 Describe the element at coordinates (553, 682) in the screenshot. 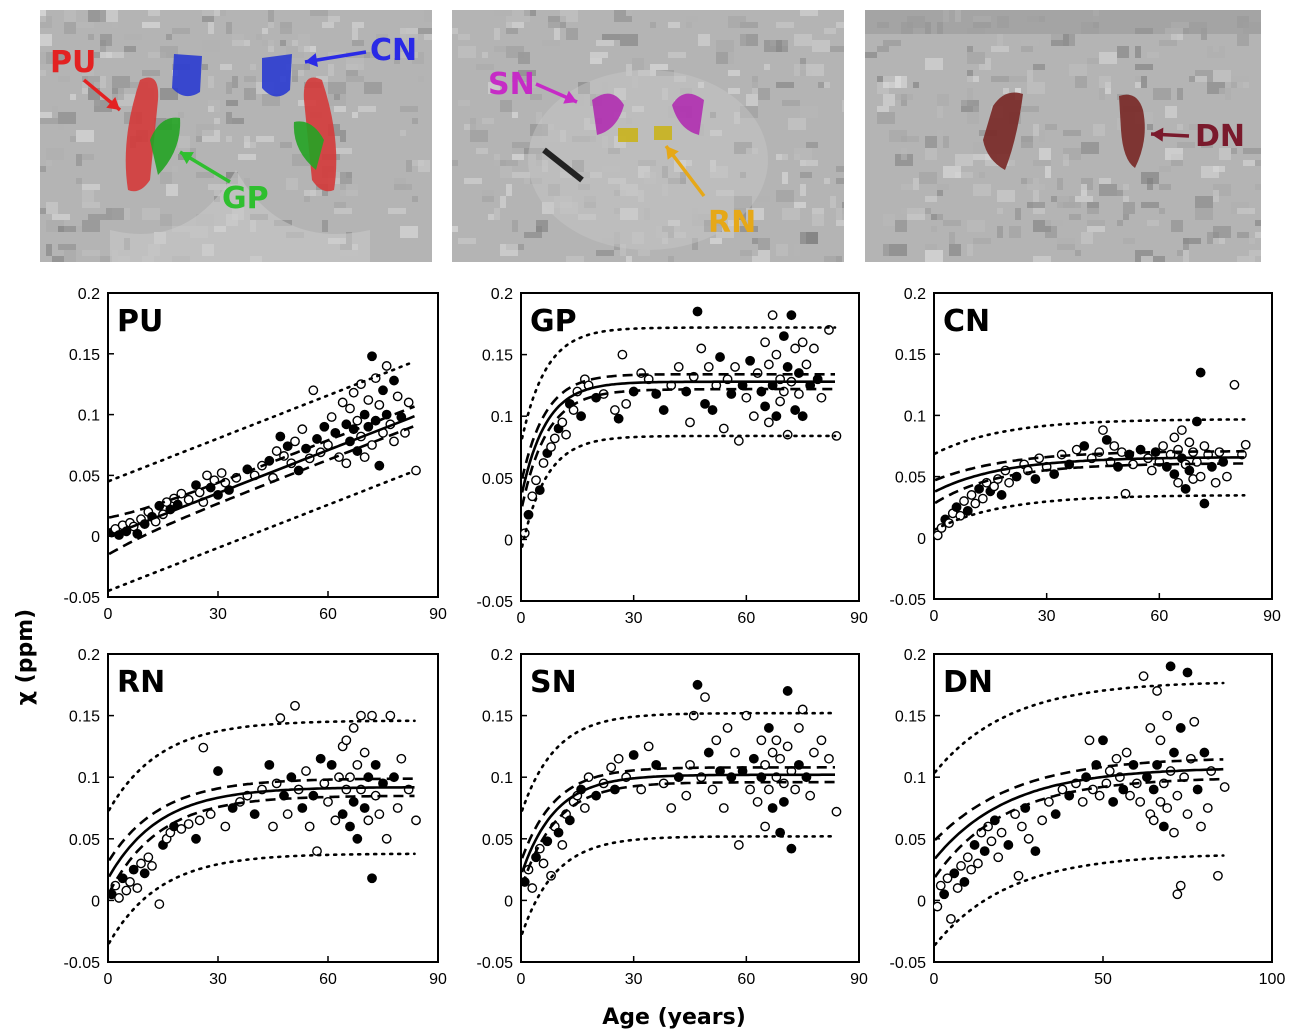

I see `panel-title: SN` at that location.